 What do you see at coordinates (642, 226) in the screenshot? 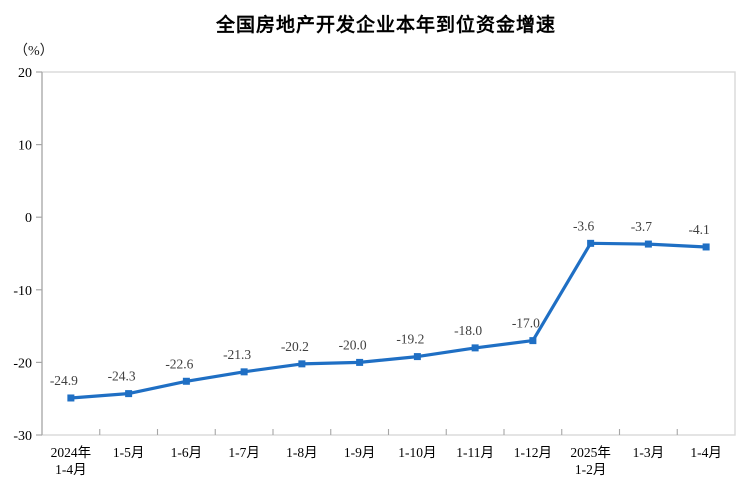
I see `data-point-label: -3.7` at bounding box center [642, 226].